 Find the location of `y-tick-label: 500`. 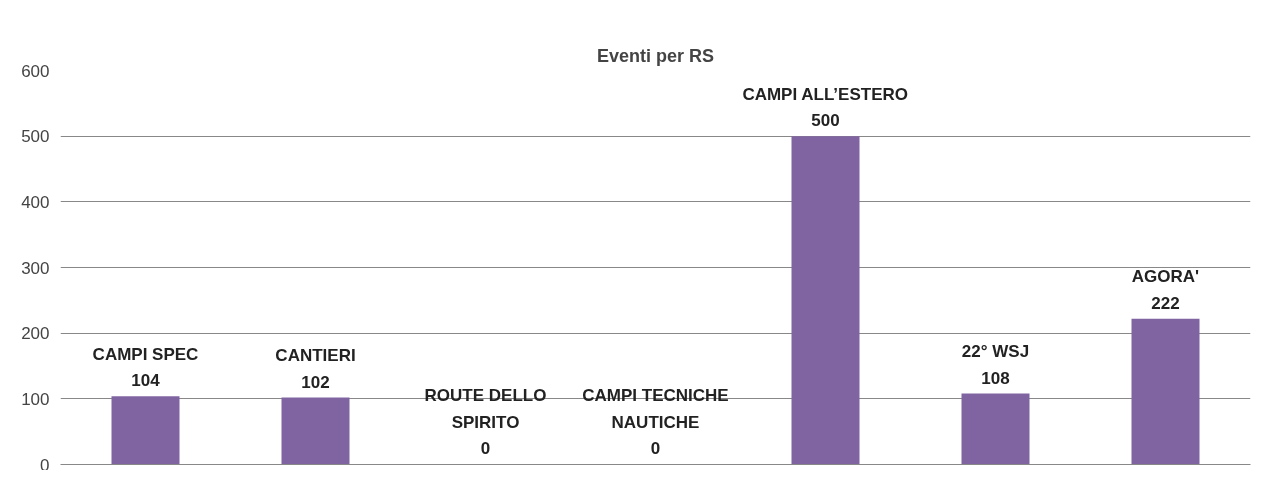

y-tick-label: 500 is located at coordinates (35, 137).